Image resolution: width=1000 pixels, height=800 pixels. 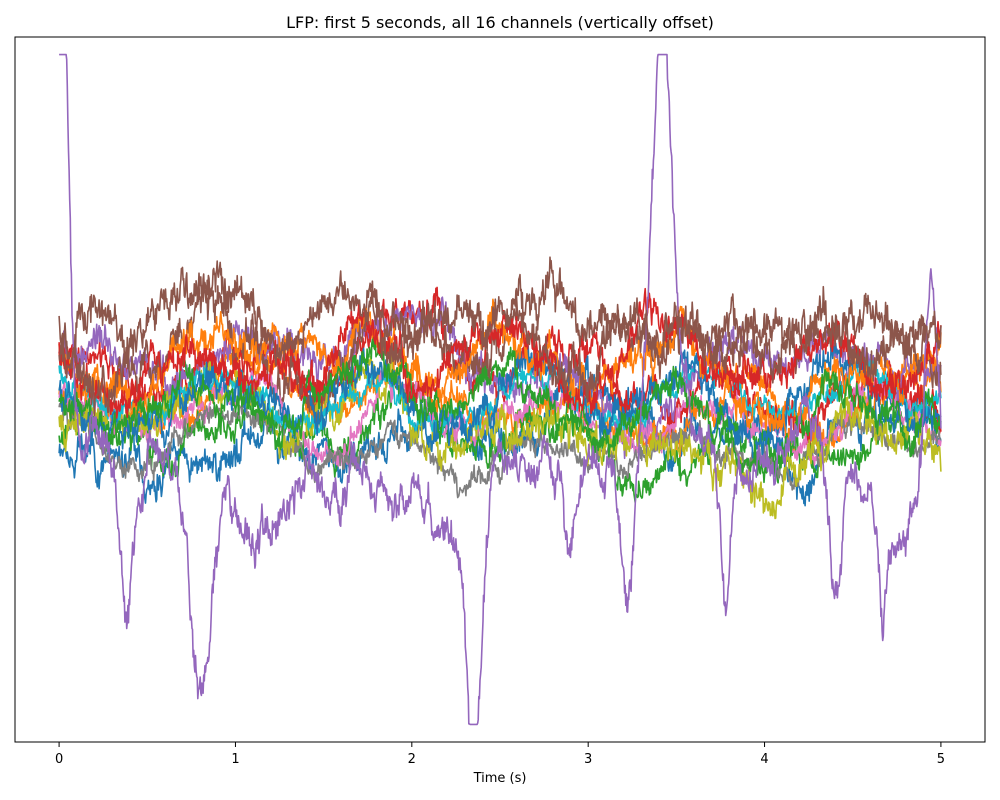 I want to click on x-tick-label: 5, so click(x=941, y=759).